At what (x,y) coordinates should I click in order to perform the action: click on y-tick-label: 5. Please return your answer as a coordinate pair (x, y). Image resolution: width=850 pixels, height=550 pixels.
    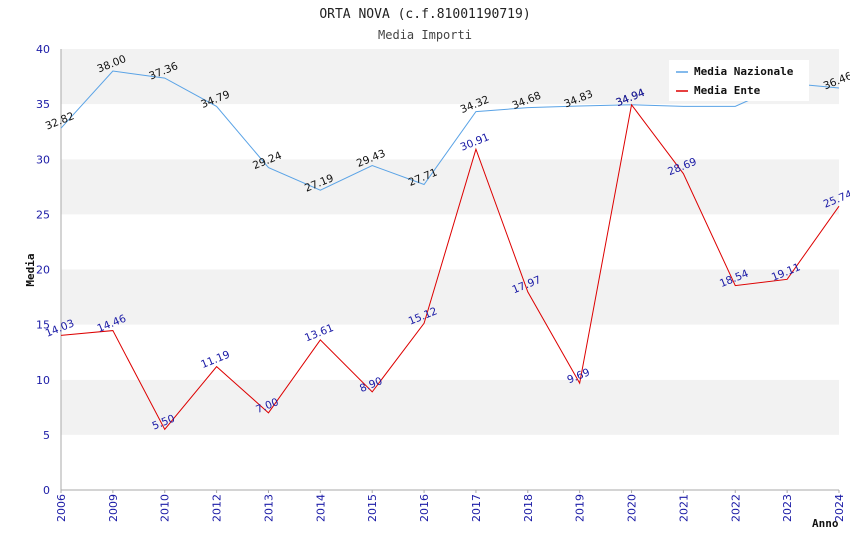
    Looking at the image, I should click on (46, 435).